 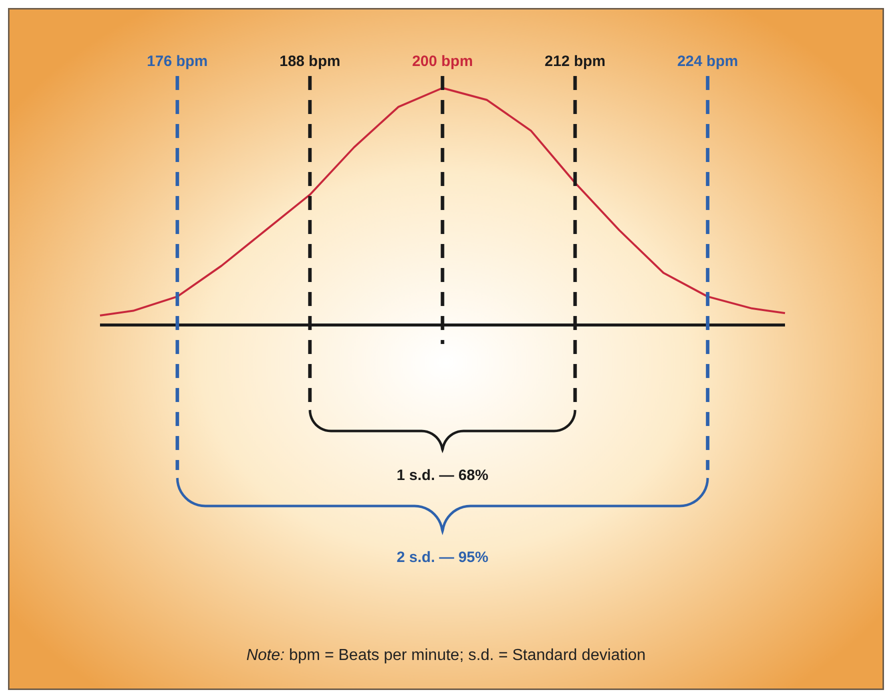 I want to click on x-tick-label: 176 bpm, so click(x=177, y=61).